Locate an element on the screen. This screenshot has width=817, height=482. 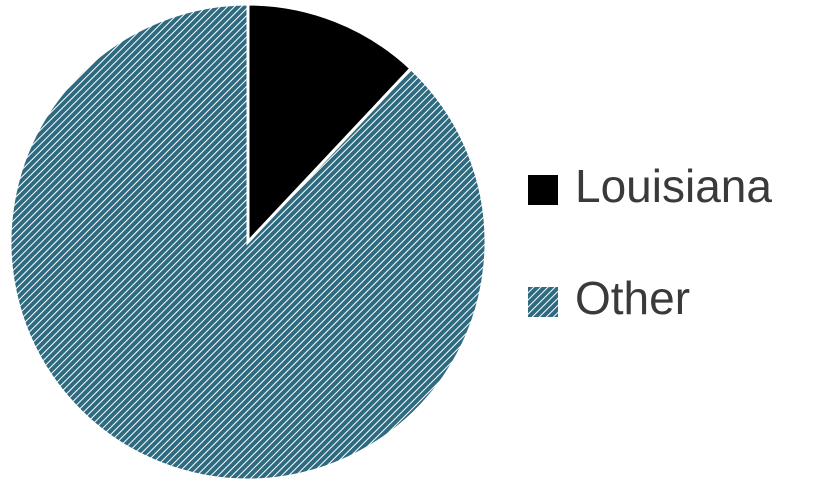
pie-slice is located at coordinates (330, 124).